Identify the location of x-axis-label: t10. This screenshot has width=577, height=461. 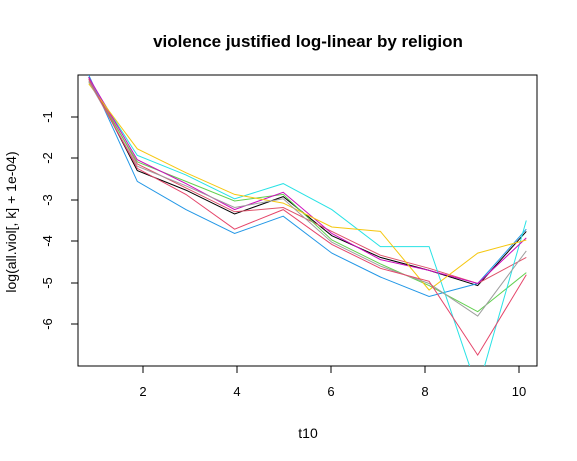
(308, 433).